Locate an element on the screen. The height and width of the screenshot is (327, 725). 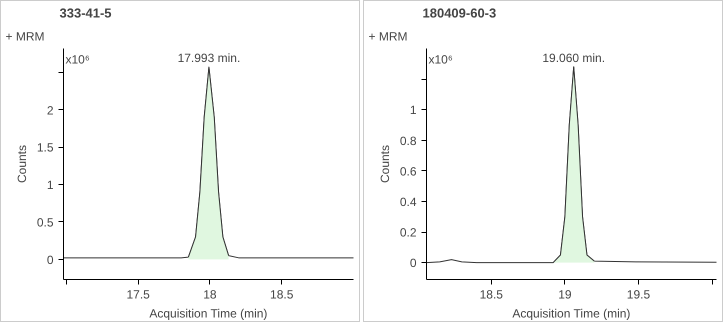
chart-title: 333-41-5 is located at coordinates (86, 13).